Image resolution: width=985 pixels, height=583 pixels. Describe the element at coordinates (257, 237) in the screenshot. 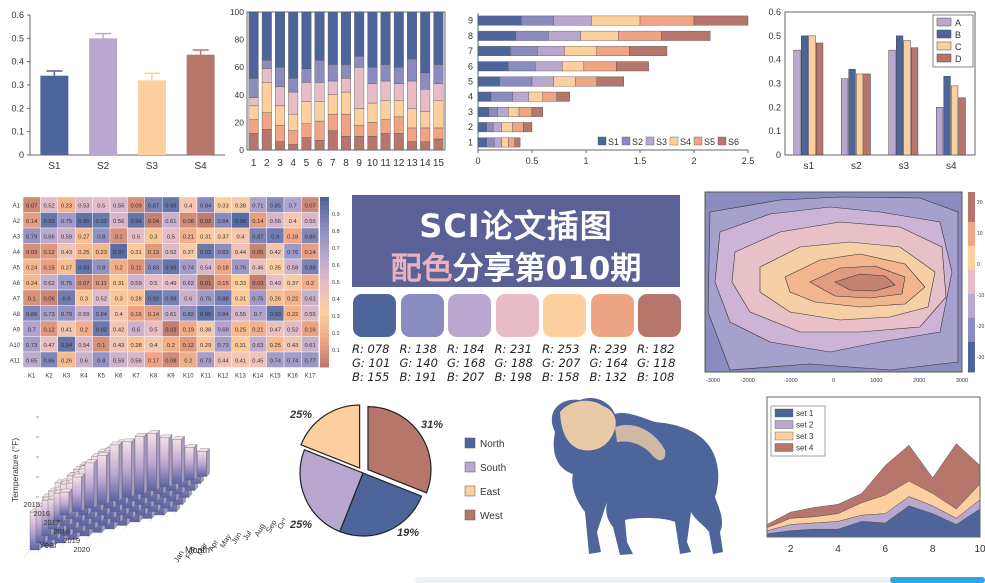

I see `heatmap-value: 0.87` at that location.